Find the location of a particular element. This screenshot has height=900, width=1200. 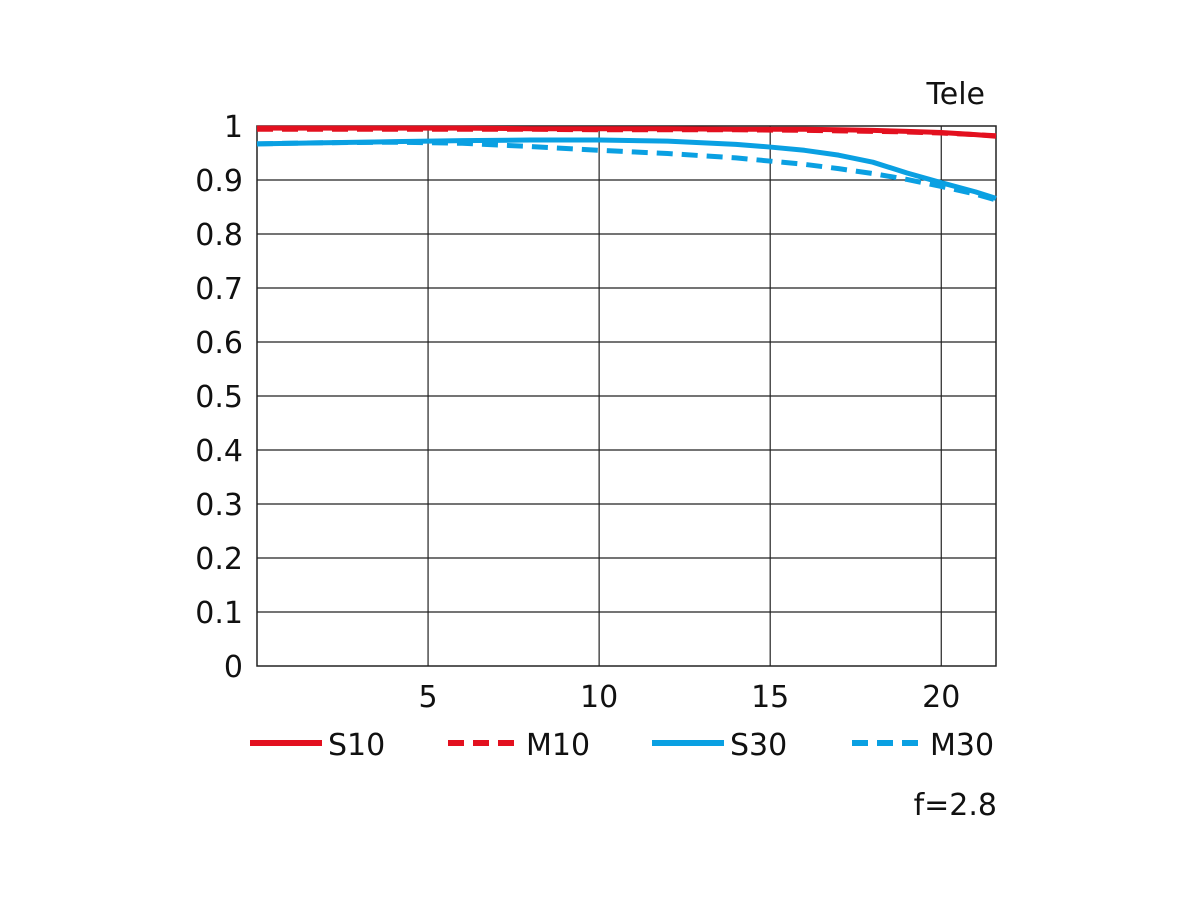

y-tick-label: 0.2 is located at coordinates (219, 559).